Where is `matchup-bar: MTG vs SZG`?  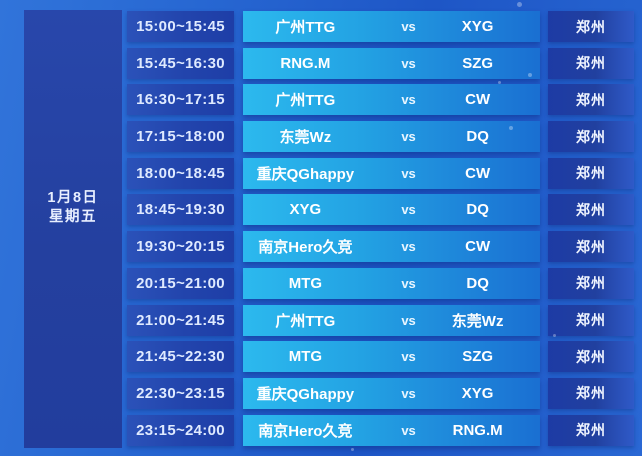
matchup-bar: MTG vs SZG is located at coordinates (391, 357).